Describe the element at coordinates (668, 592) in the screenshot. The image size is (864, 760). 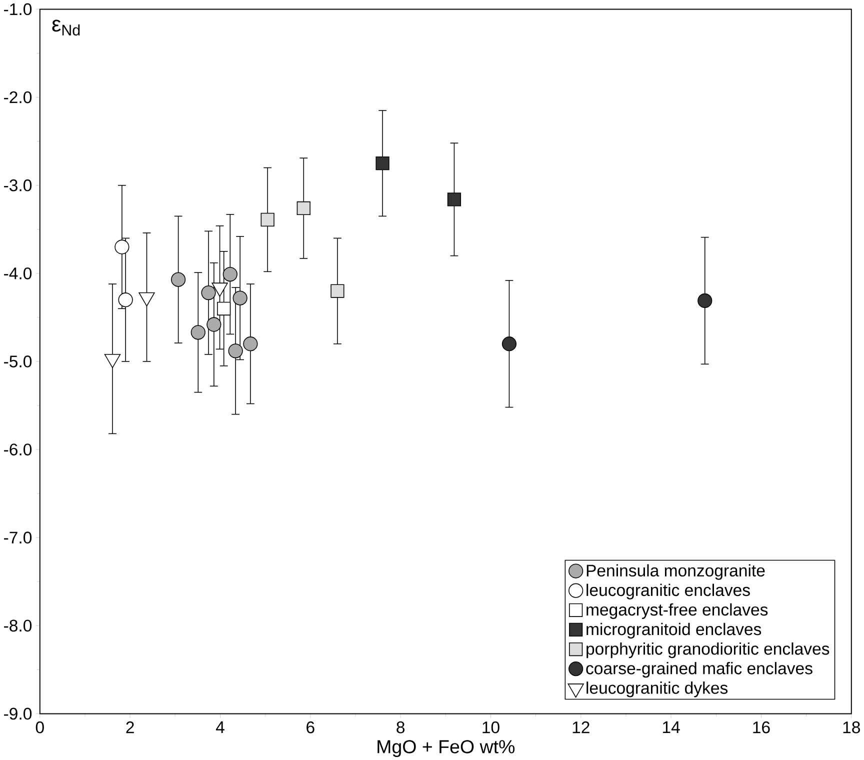
I see `legend-label: leucogranitic enclaves` at that location.